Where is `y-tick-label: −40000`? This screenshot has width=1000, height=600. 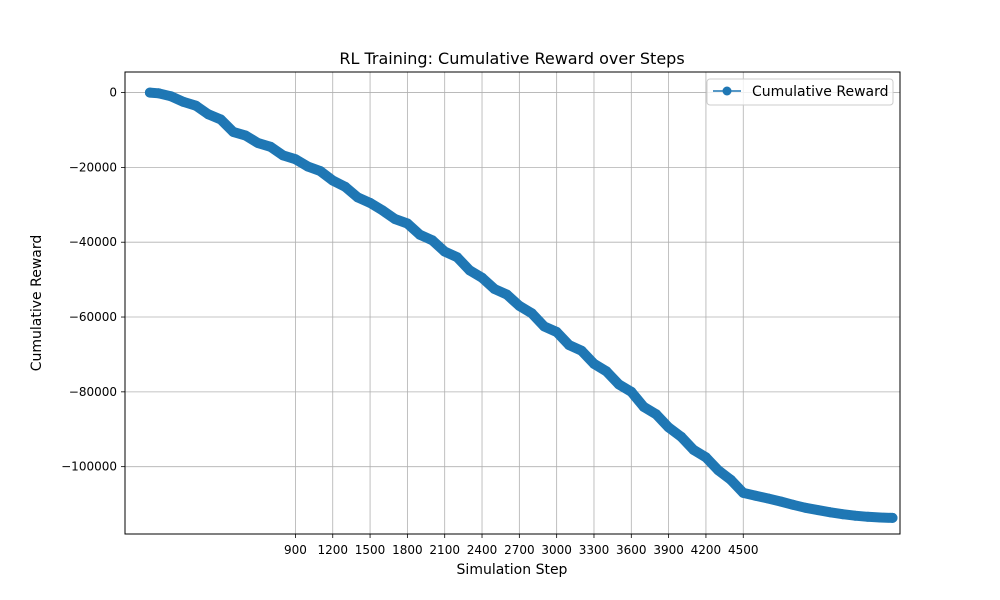 y-tick-label: −40000 is located at coordinates (93, 242).